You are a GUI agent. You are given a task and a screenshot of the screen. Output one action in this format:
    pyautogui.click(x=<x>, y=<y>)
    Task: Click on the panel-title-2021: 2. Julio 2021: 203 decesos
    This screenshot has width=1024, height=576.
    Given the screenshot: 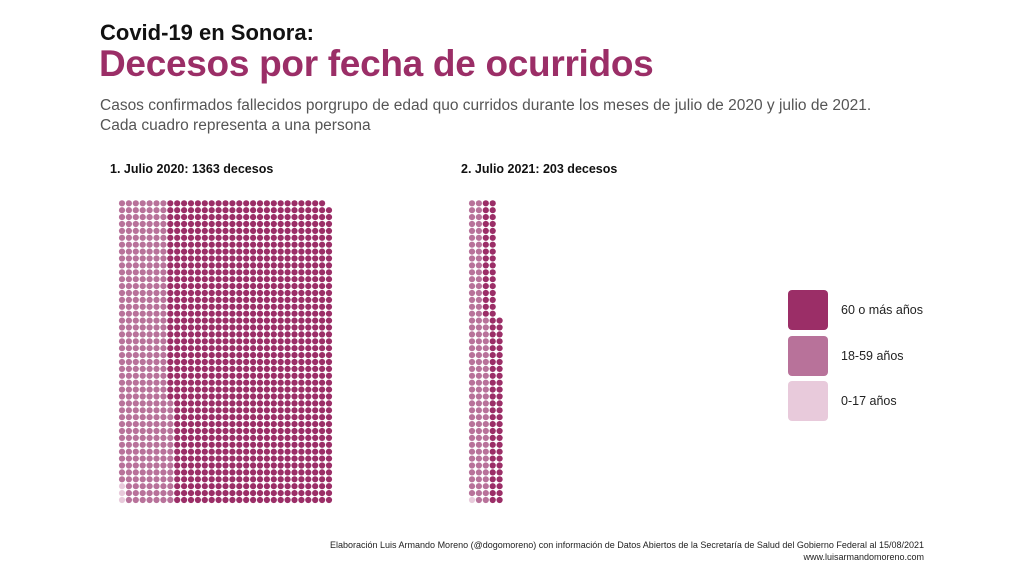 What is the action you would take?
    pyautogui.click(x=539, y=169)
    